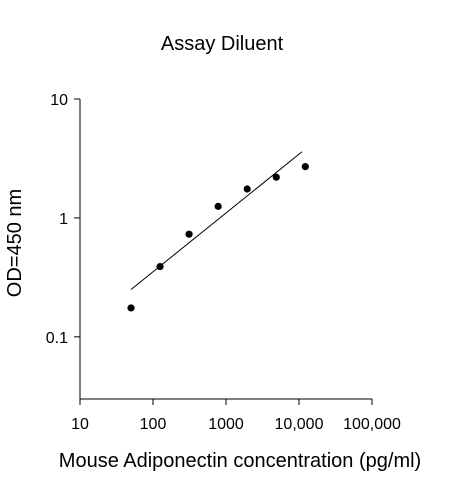 This screenshot has height=480, width=463. I want to click on y-ticks: 0.1 1 10, so click(63, 219).